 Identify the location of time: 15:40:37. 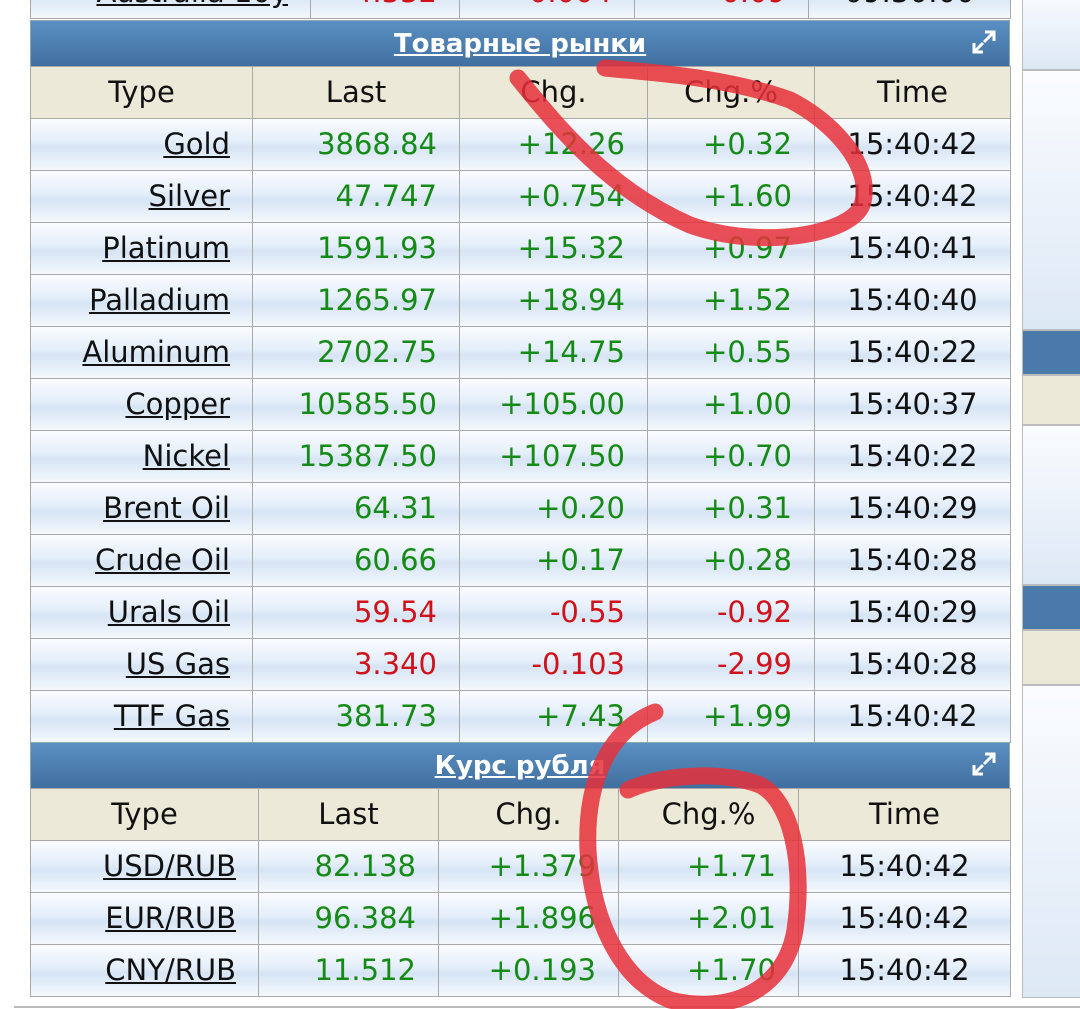
(912, 404).